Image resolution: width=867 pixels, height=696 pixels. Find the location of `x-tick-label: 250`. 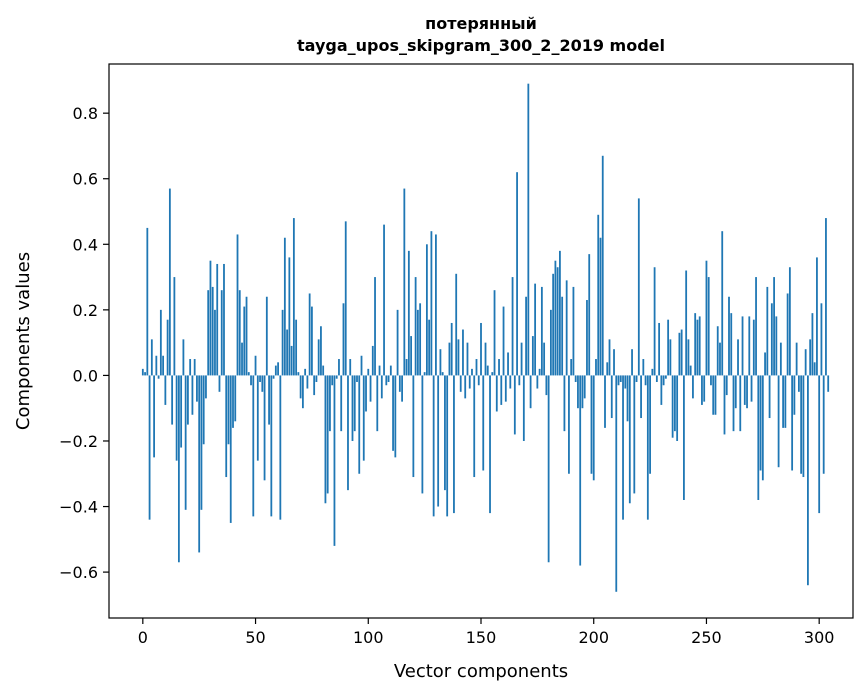

x-tick-label: 250 is located at coordinates (706, 637).